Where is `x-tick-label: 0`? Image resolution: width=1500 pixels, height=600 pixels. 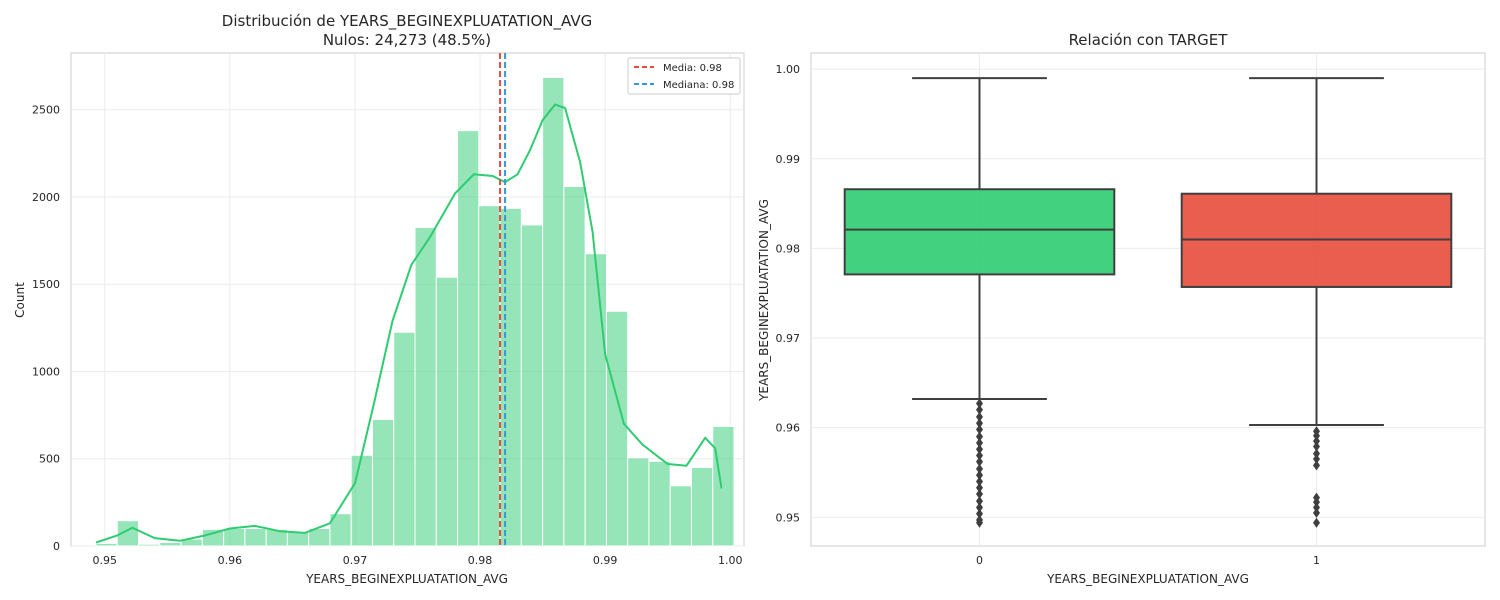
x-tick-label: 0 is located at coordinates (979, 560).